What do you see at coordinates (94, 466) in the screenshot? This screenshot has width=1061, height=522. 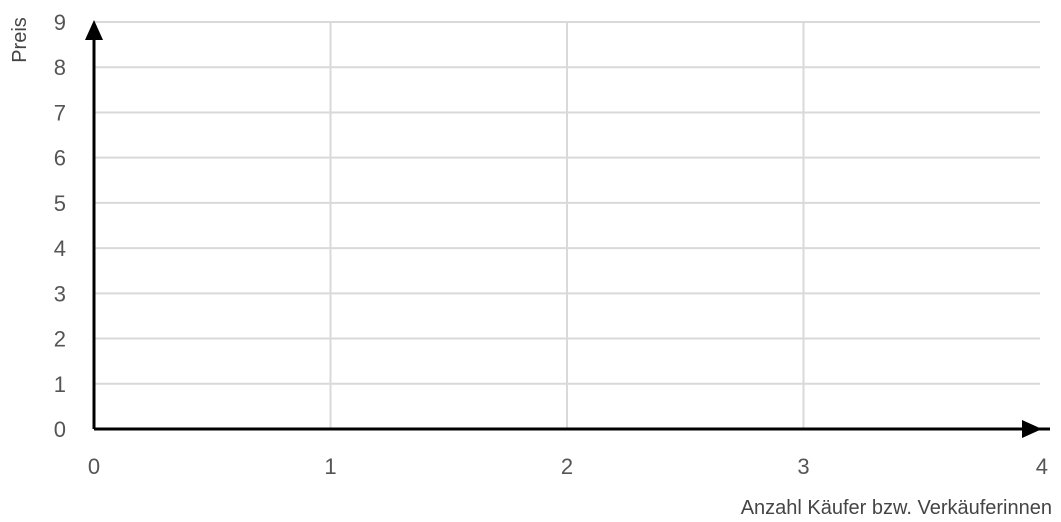 I see `x-tick-label-0: 0` at bounding box center [94, 466].